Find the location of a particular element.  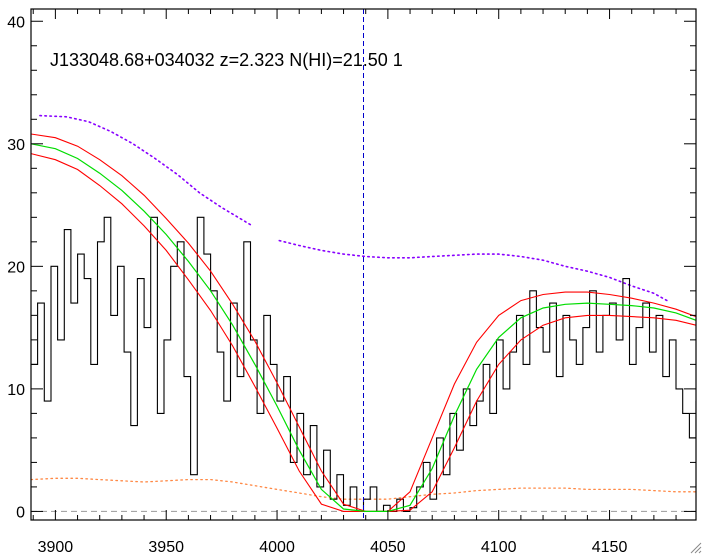

y-tick-label: 20 is located at coordinates (16, 267).